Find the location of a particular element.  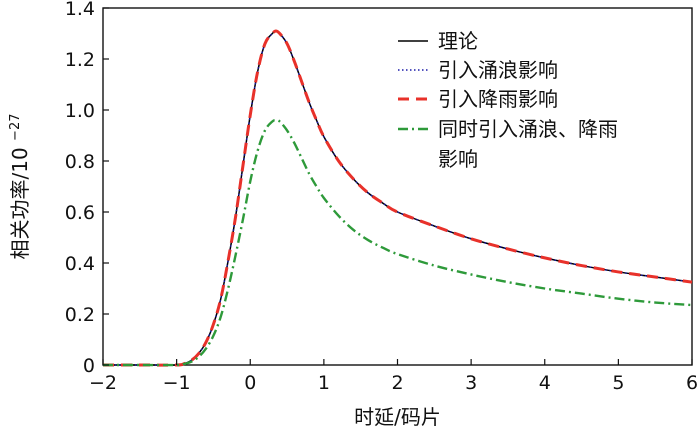

x-tick-label: 2 is located at coordinates (397, 383).